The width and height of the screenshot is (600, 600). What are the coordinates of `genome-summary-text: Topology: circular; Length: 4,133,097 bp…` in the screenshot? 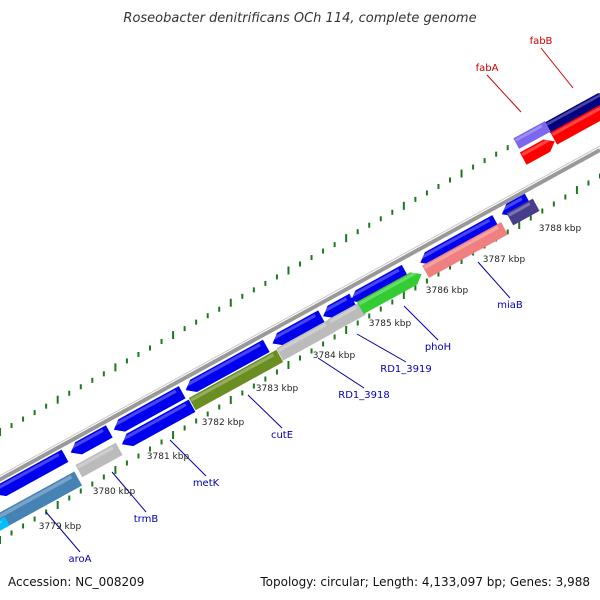 It's located at (424, 582).